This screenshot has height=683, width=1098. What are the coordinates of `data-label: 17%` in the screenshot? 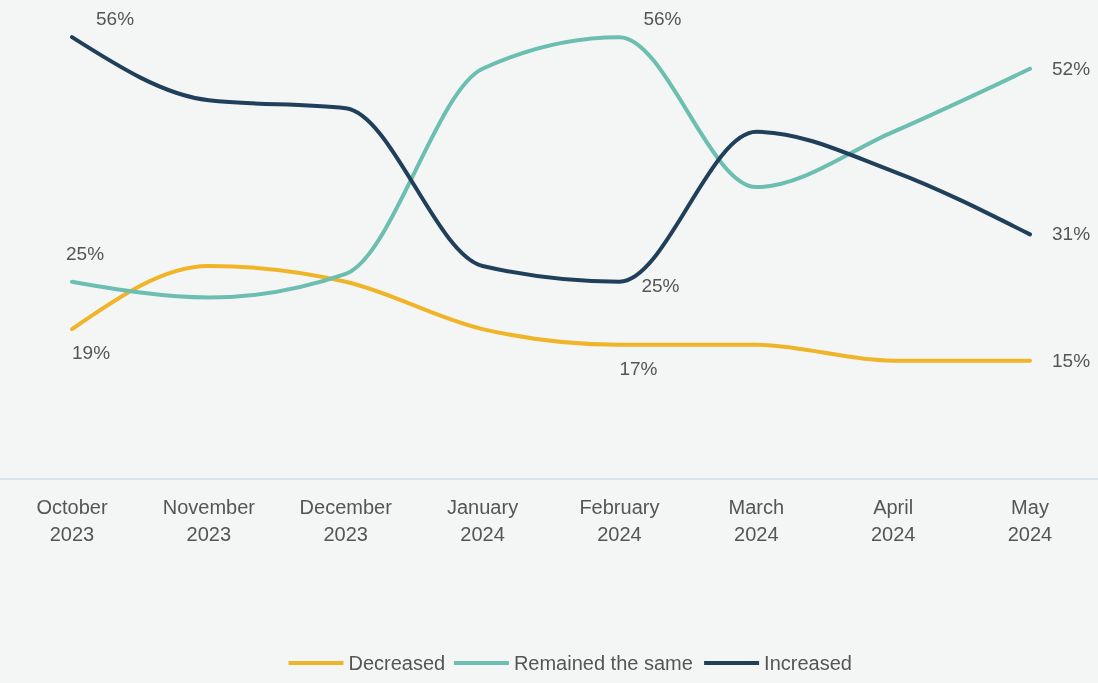 It's located at (638, 368).